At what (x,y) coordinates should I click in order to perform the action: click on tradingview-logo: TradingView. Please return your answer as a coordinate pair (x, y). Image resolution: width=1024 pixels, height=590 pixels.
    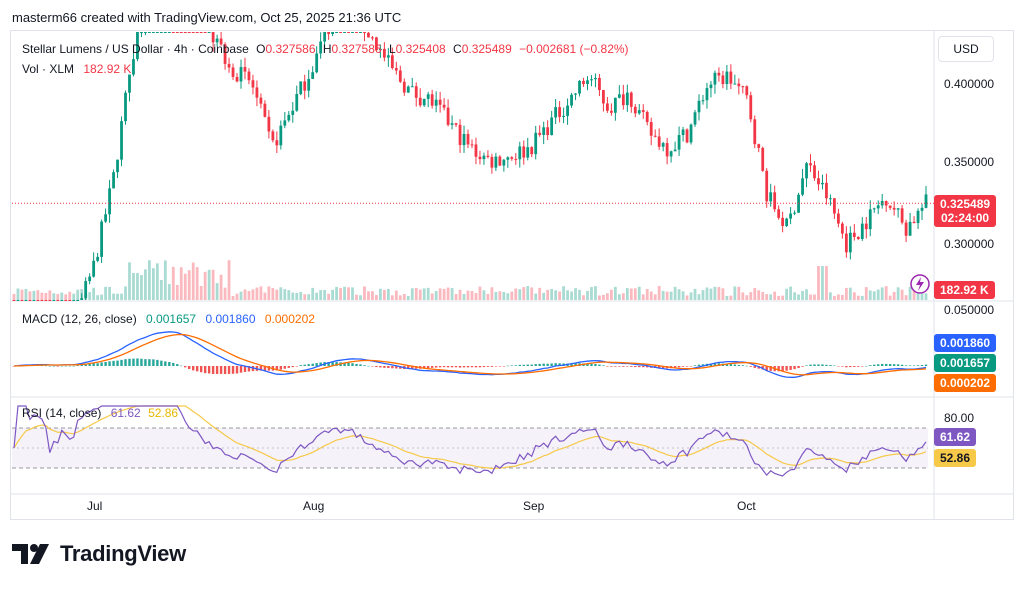
    Looking at the image, I should click on (99, 554).